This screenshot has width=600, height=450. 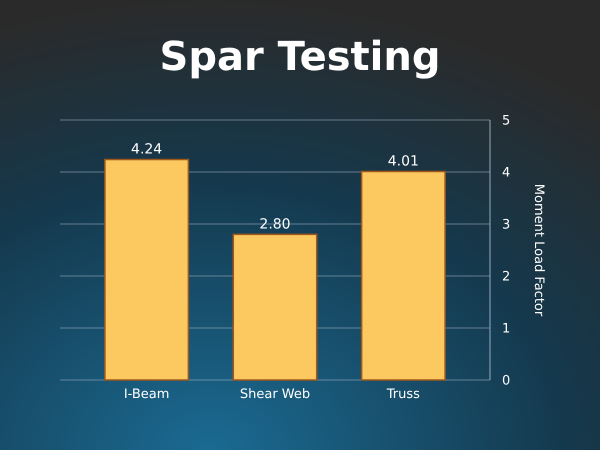 What do you see at coordinates (403, 161) in the screenshot?
I see `data-label: 4.01` at bounding box center [403, 161].